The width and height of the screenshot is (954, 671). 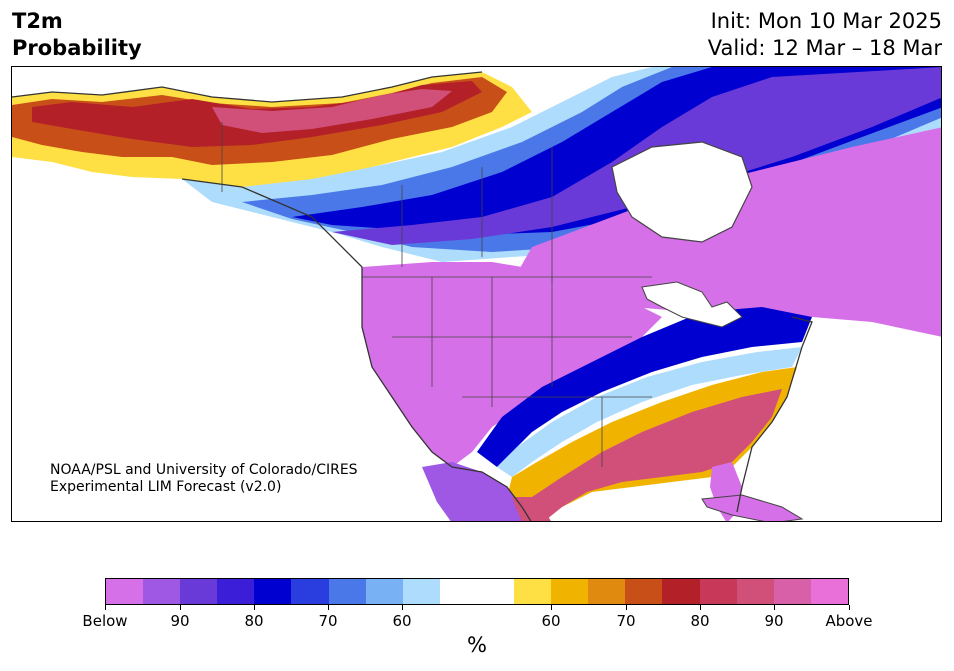 I want to click on alaska-top-band, so click(x=332, y=111).